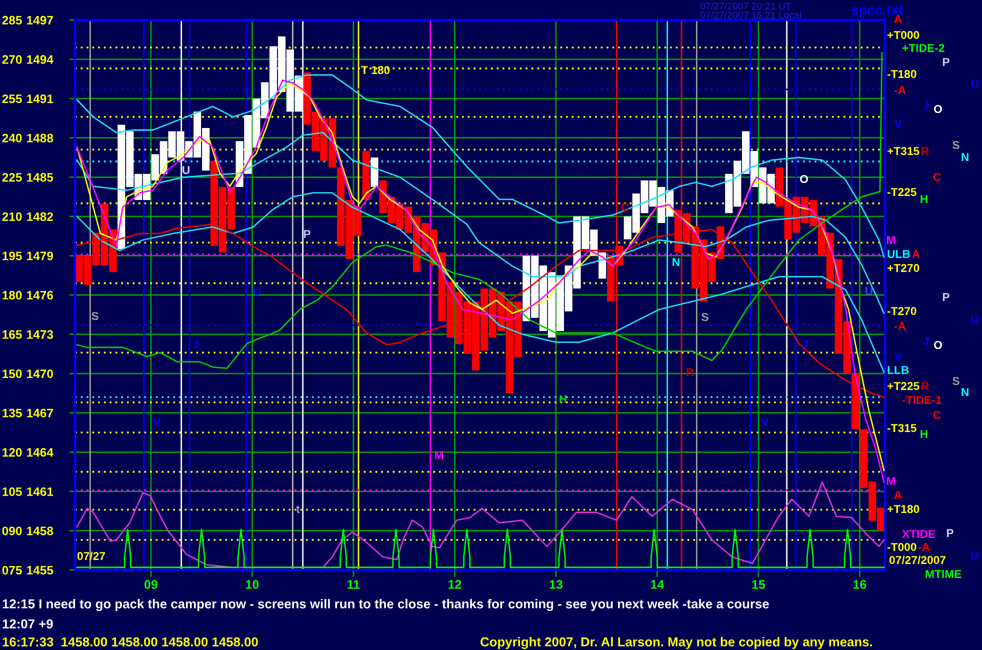 This screenshot has width=982, height=650. What do you see at coordinates (956, 145) in the screenshot?
I see `text: S` at bounding box center [956, 145].